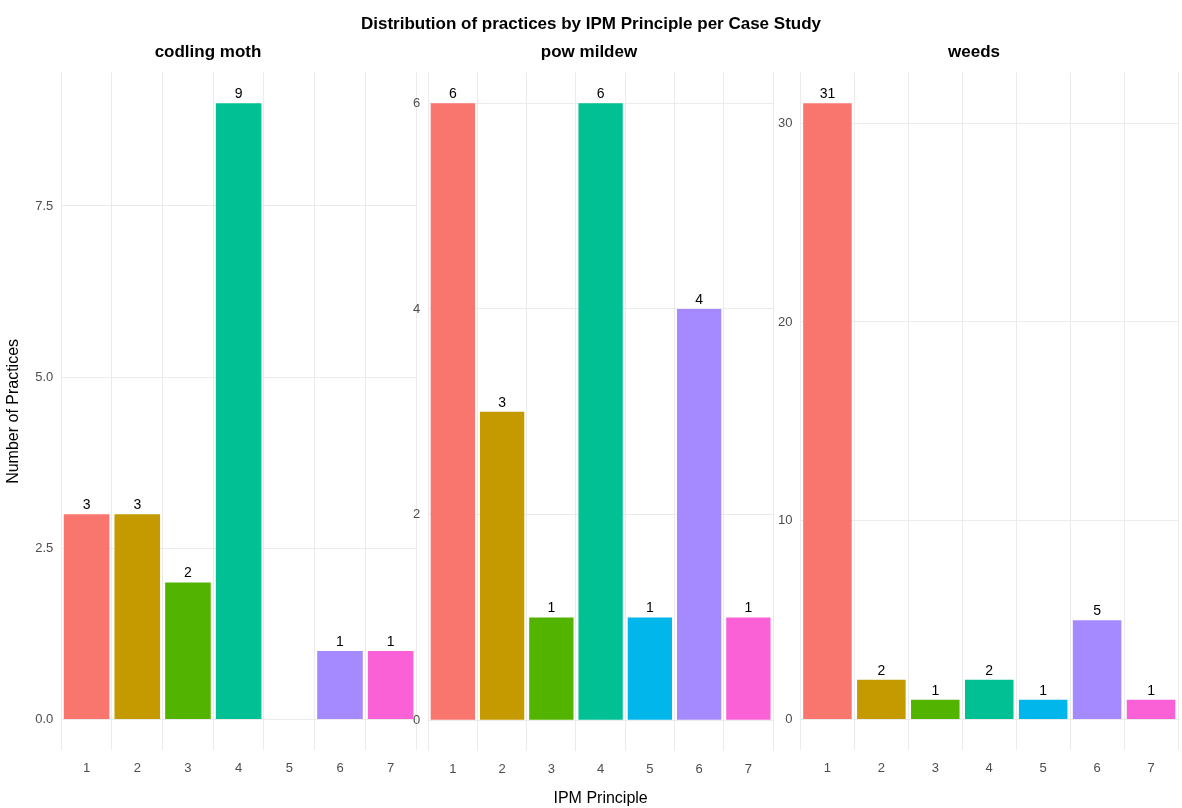  I want to click on y-tick-label: 30, so click(785, 122).